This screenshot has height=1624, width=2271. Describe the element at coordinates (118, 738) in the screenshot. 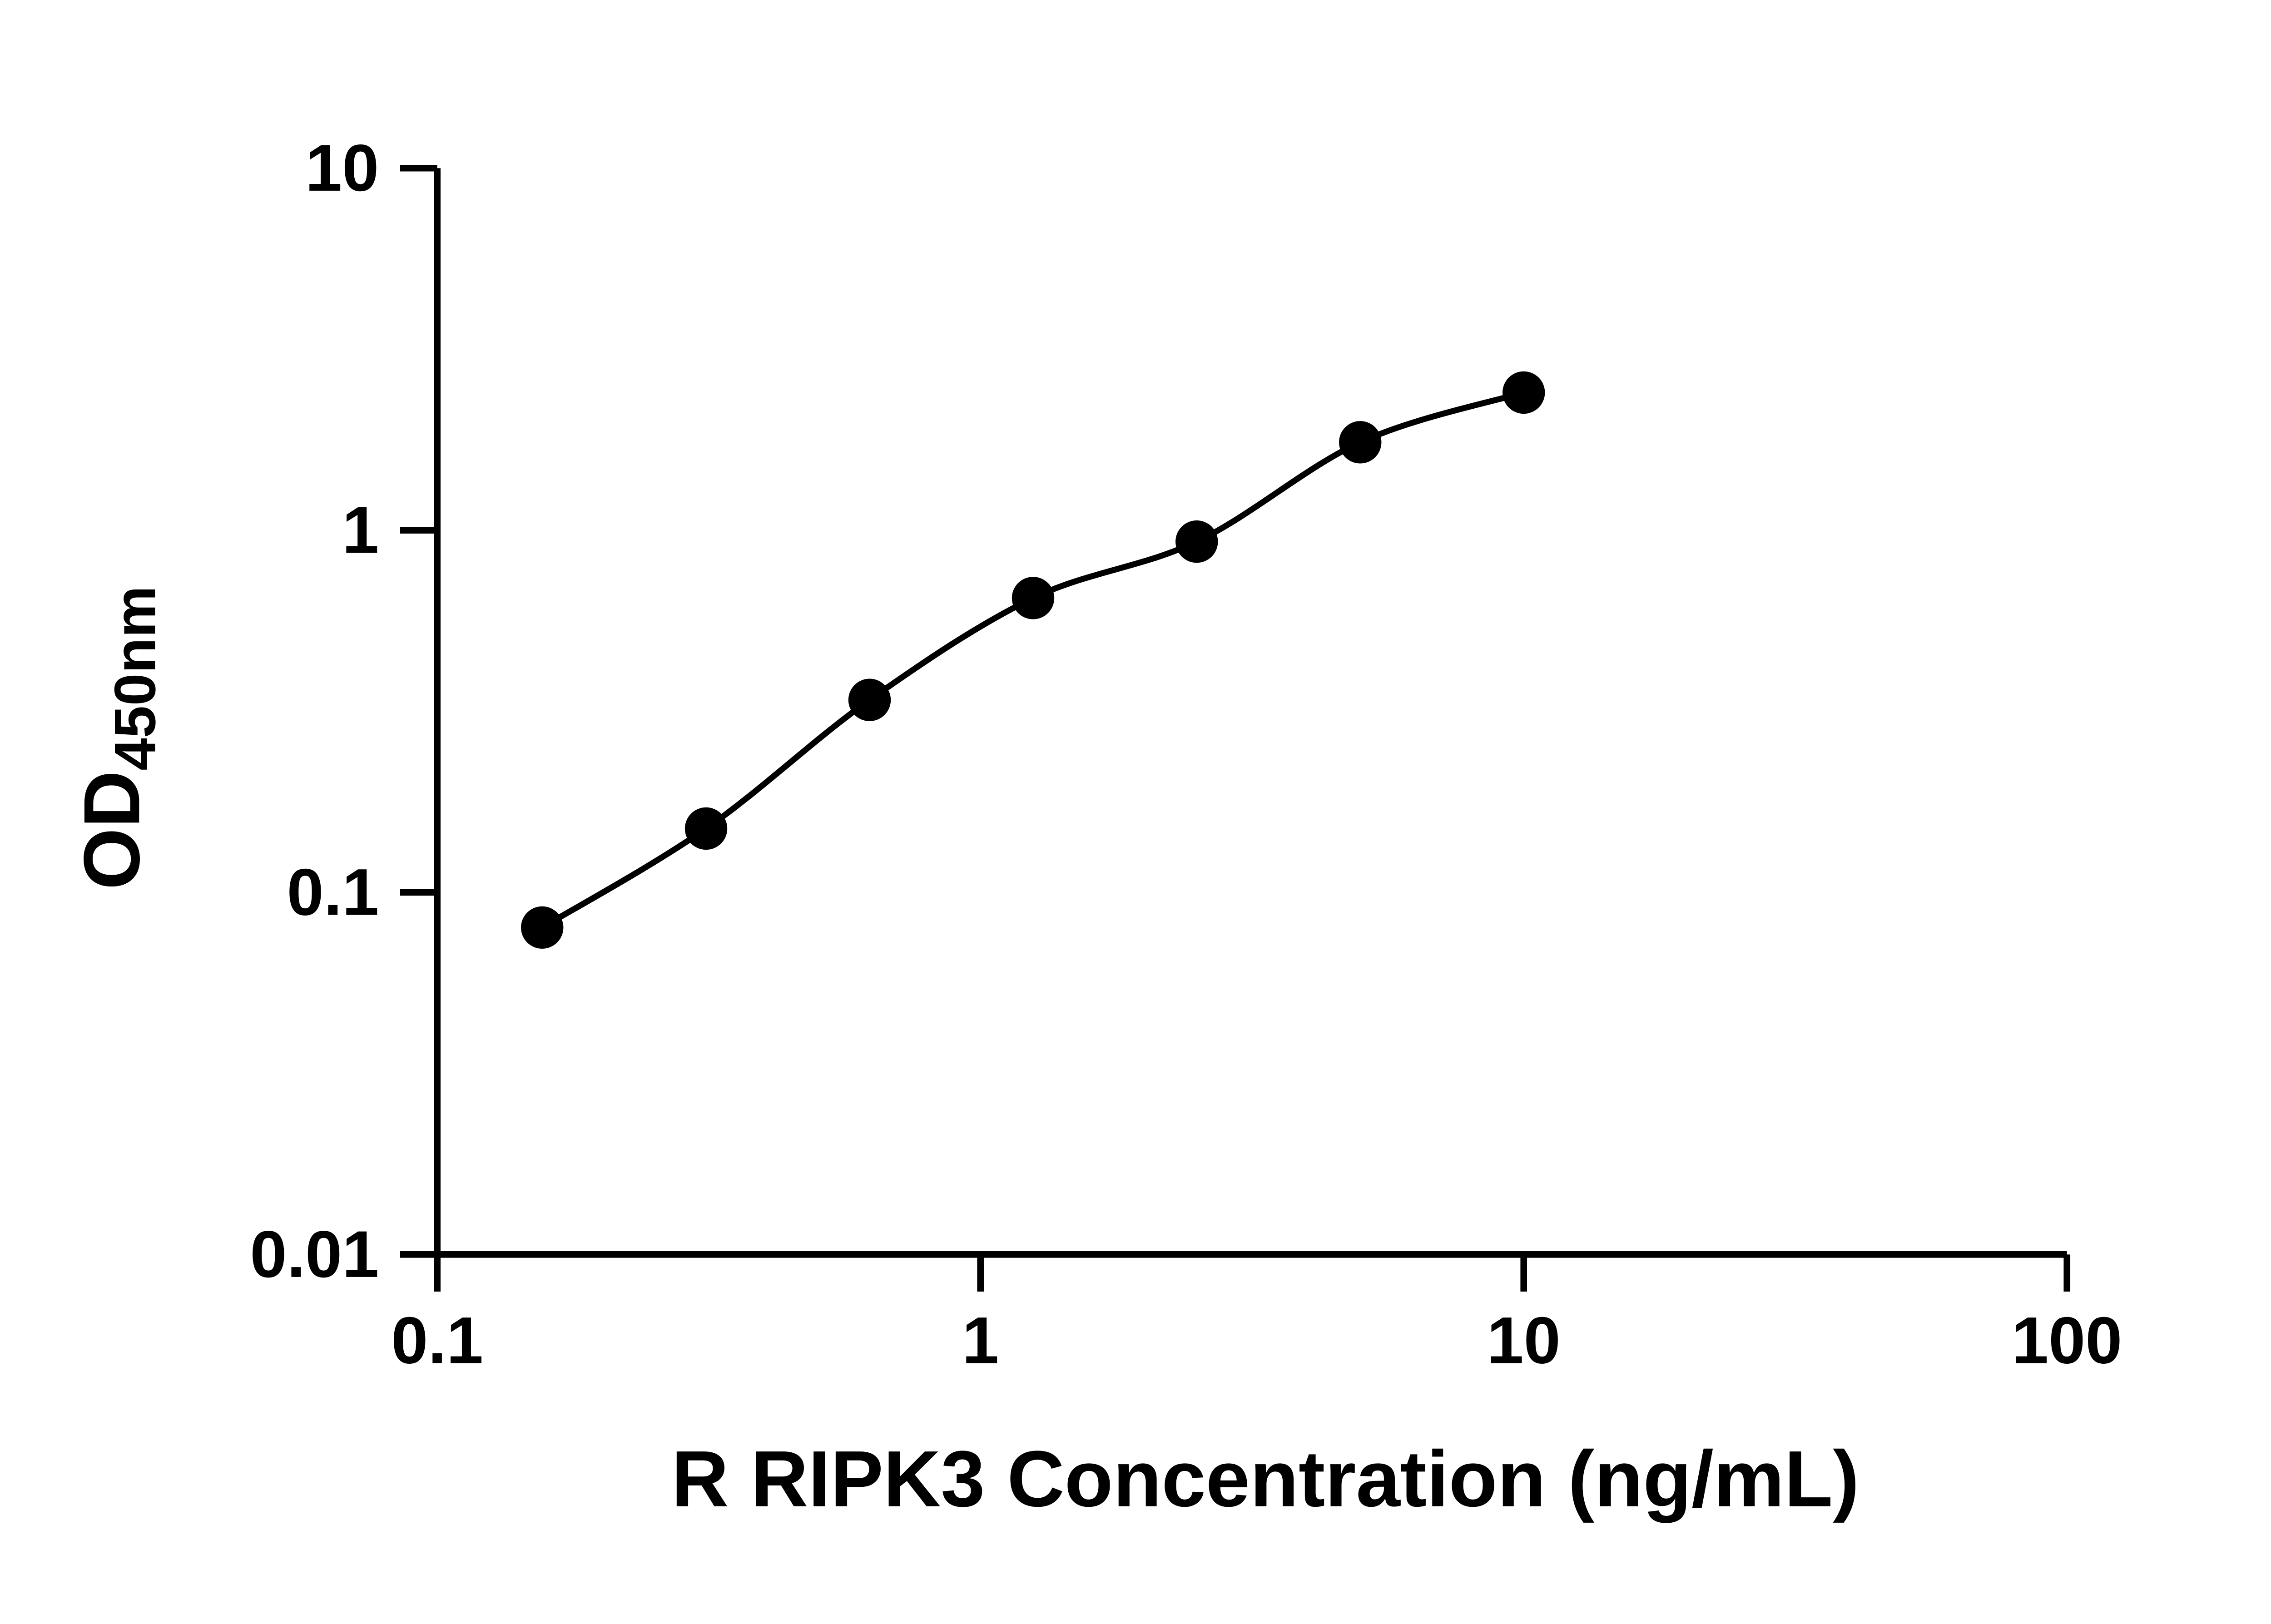

I see `y-axis-title: OD450nm` at that location.